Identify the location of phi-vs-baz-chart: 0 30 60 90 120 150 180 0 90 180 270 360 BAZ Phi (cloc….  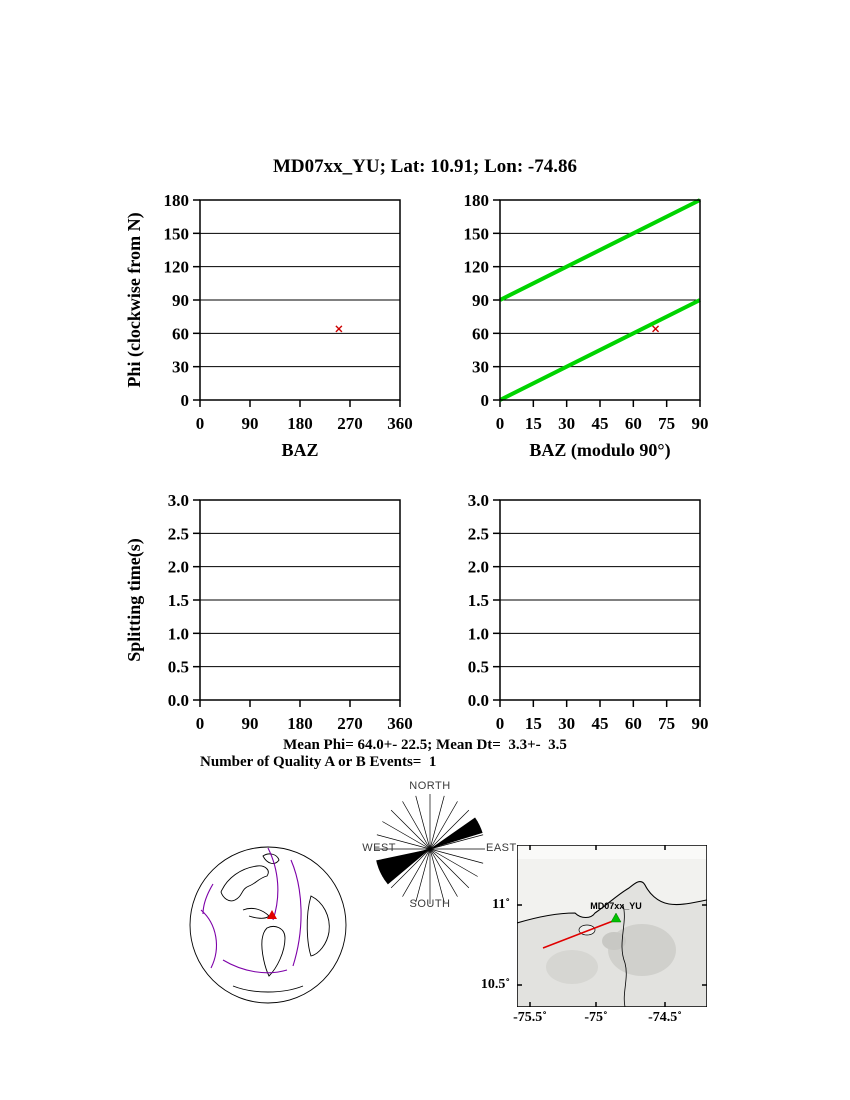
(268, 325).